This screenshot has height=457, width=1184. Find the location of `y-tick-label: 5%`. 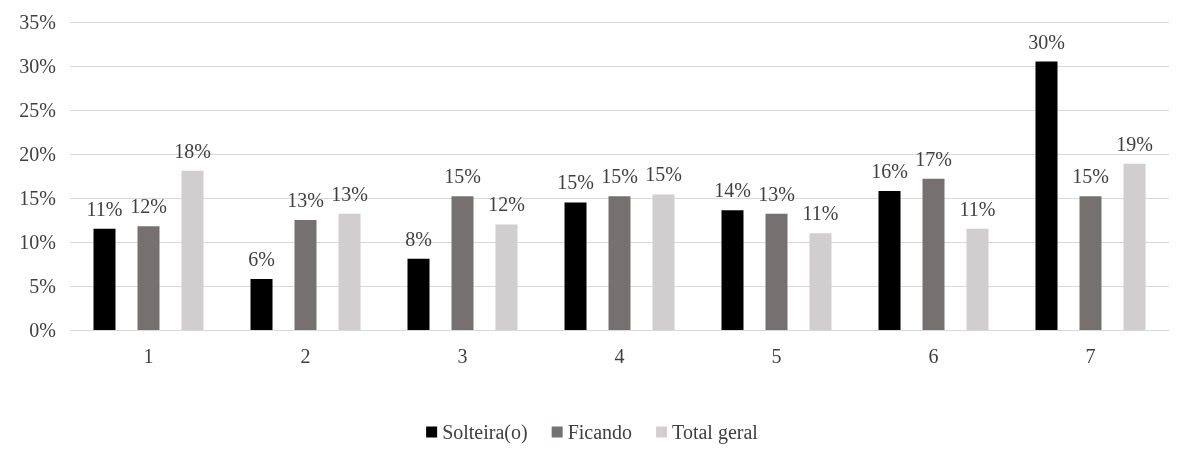

y-tick-label: 5% is located at coordinates (42, 286).